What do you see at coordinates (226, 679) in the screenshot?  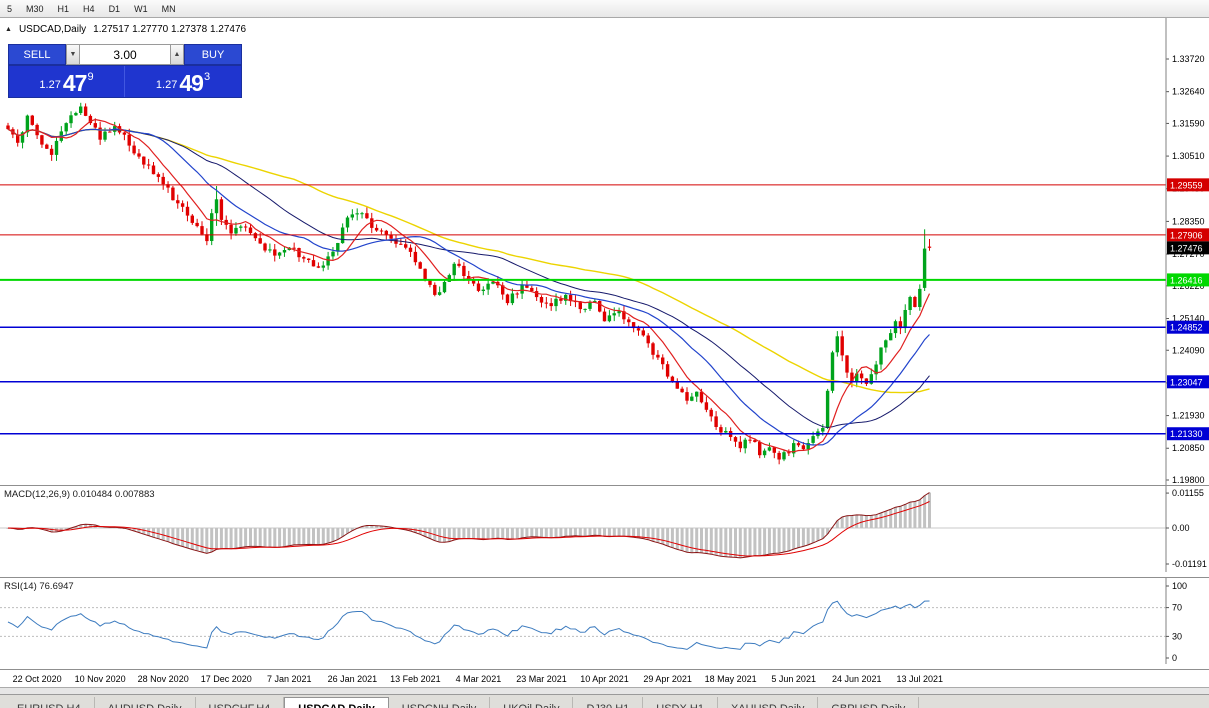 I see `date-label: 17 Dec 2020` at bounding box center [226, 679].